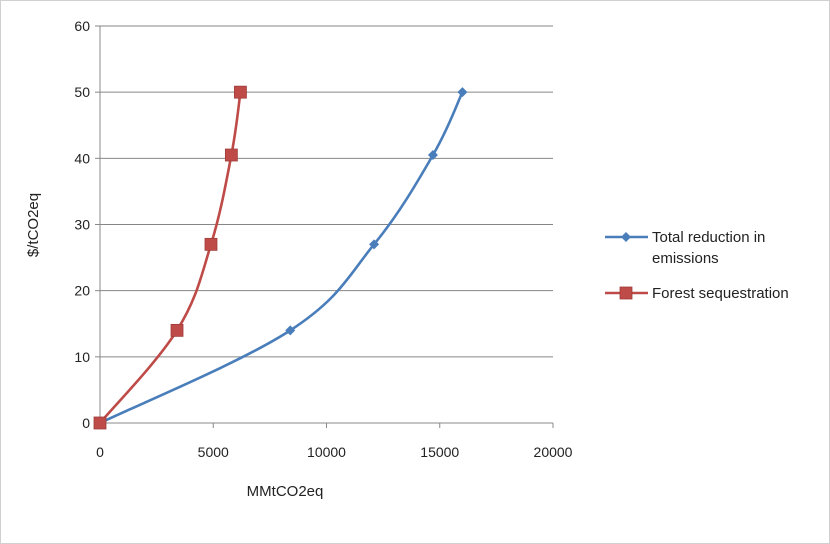  What do you see at coordinates (553, 452) in the screenshot?
I see `x-tick-label: 20000` at bounding box center [553, 452].